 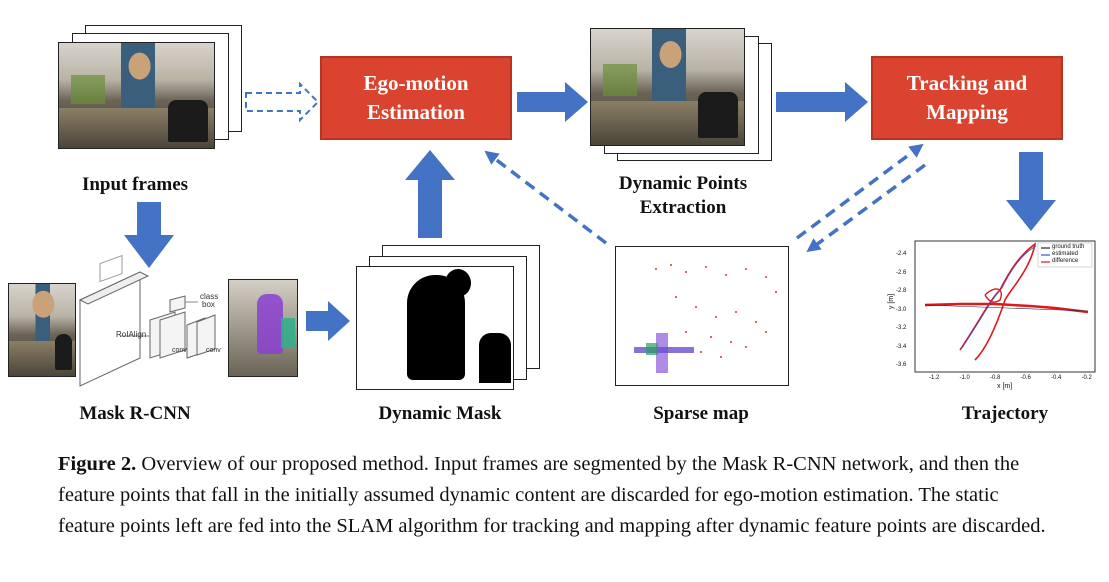 I want to click on traj-legend-est: estimated, so click(x=1065, y=254).